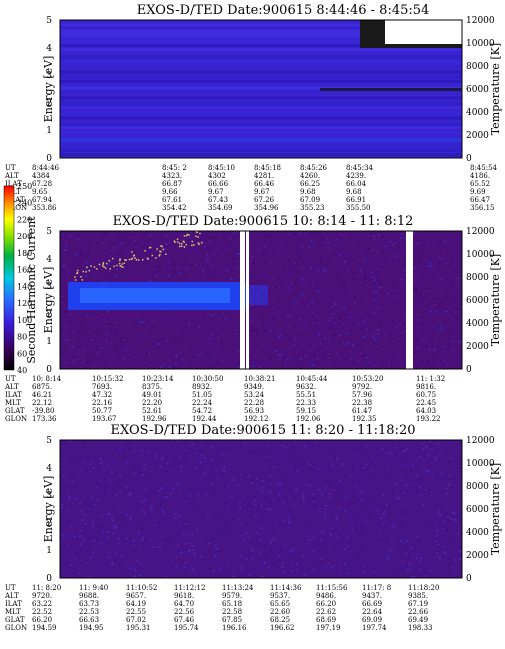 The image size is (505, 649). I want to click on orbit-cell: 11:18:20, so click(423, 588).